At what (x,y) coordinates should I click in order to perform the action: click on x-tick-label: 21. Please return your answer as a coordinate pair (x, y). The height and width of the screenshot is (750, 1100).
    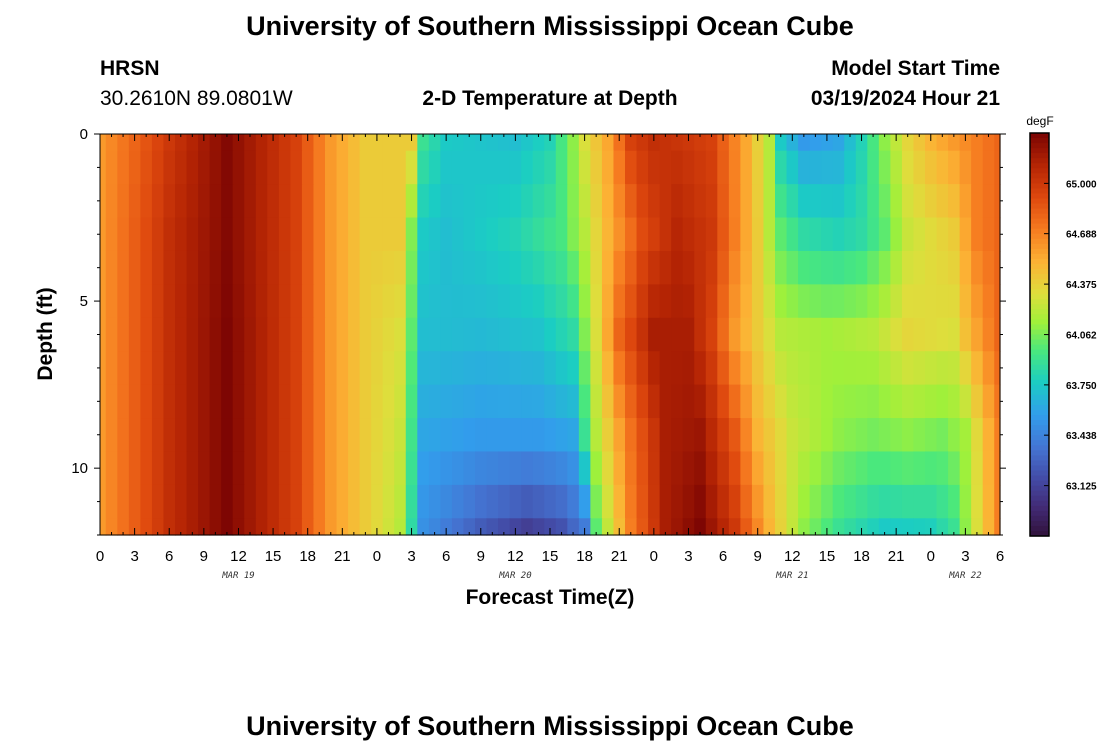
    Looking at the image, I should click on (342, 556).